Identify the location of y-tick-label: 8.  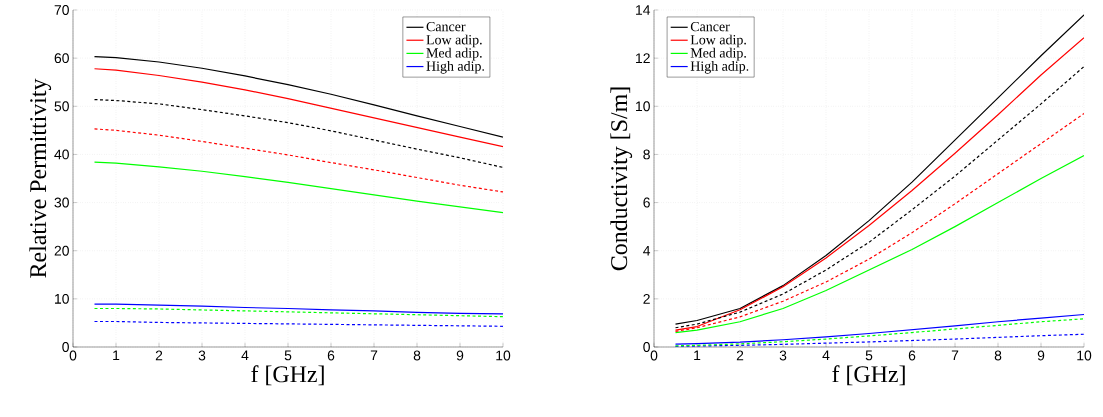
(646, 154).